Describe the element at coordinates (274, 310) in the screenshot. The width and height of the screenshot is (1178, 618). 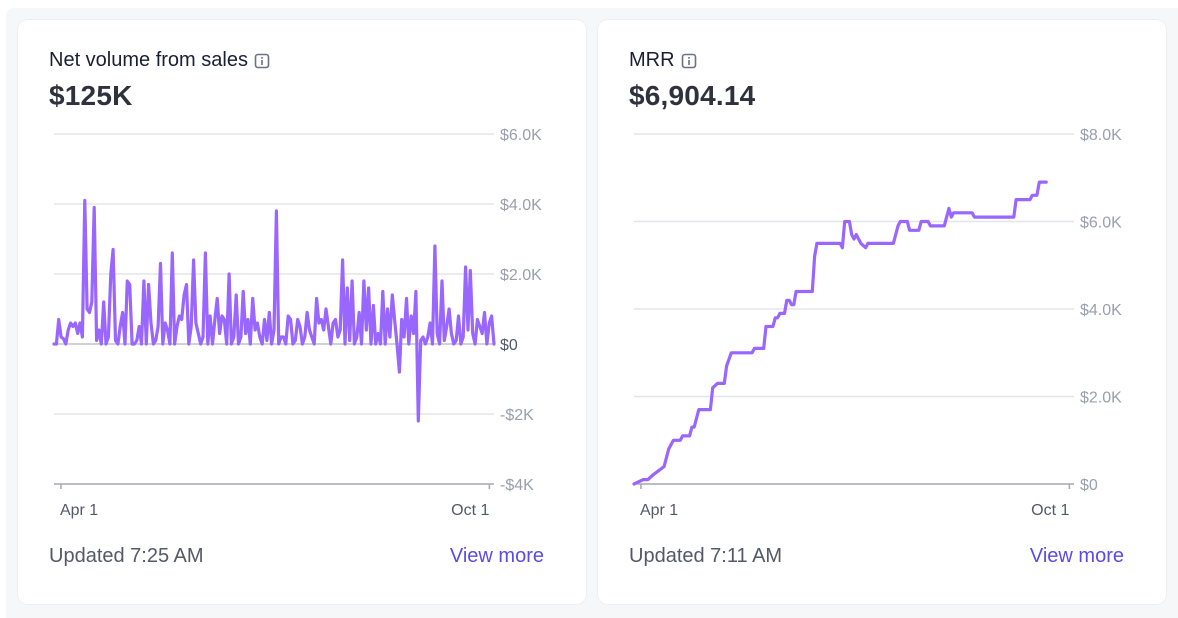
I see `series-line` at that location.